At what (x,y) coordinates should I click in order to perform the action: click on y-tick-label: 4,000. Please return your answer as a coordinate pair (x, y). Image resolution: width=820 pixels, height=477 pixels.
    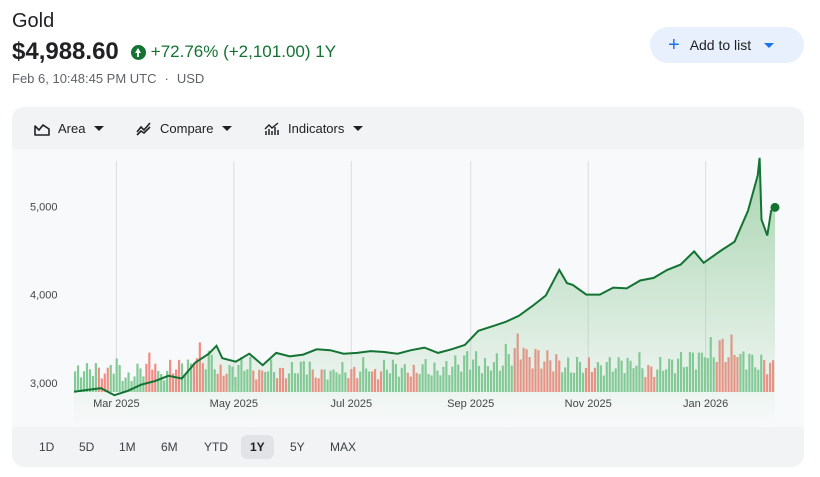
    Looking at the image, I should click on (44, 296).